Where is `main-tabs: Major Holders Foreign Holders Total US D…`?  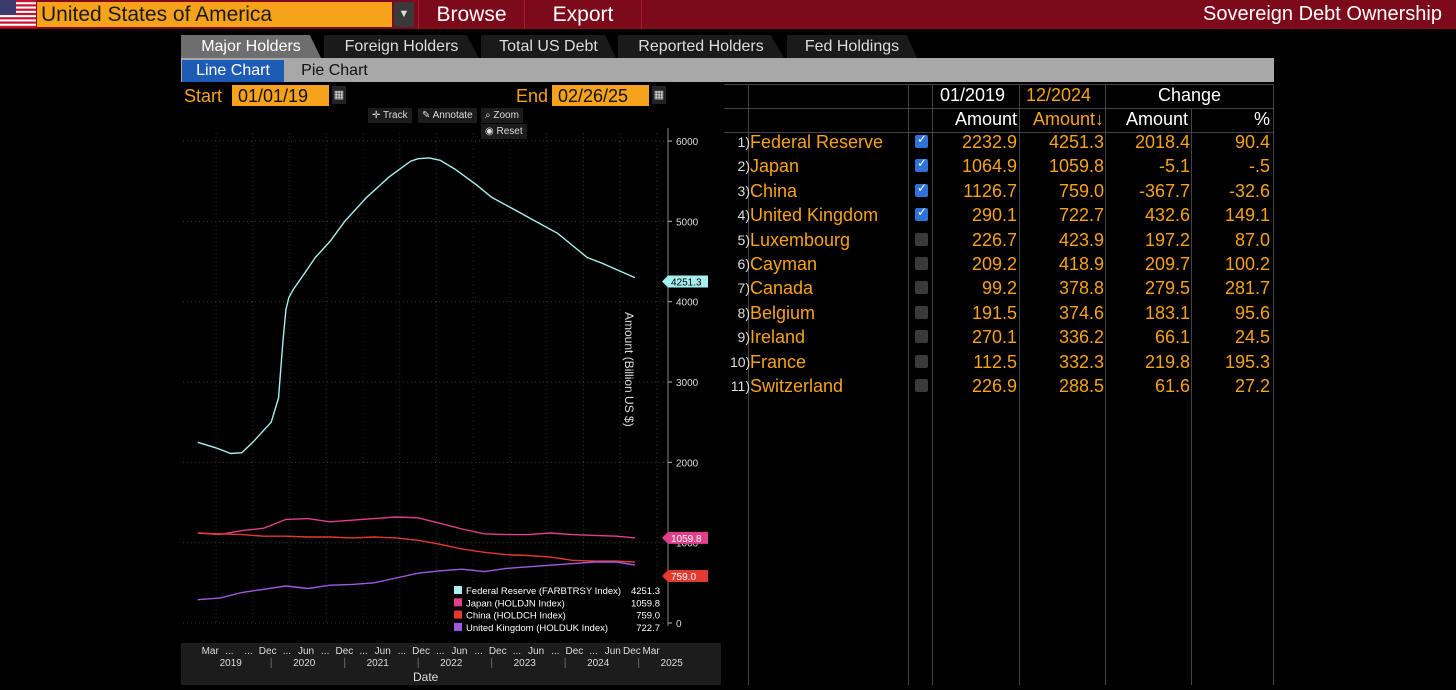 main-tabs: Major Holders Foreign Holders Total US D… is located at coordinates (727, 46).